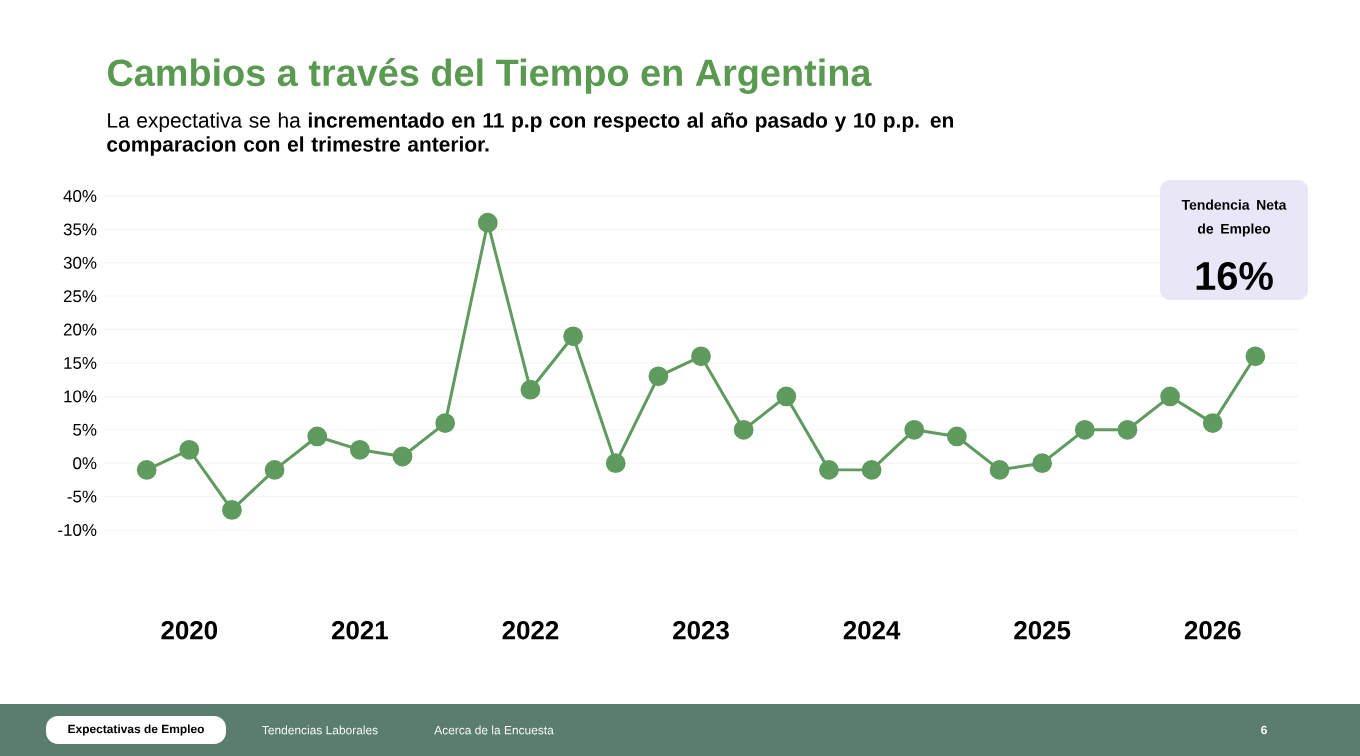  Describe the element at coordinates (1212, 630) in the screenshot. I see `x-tick-label: 2026` at that location.